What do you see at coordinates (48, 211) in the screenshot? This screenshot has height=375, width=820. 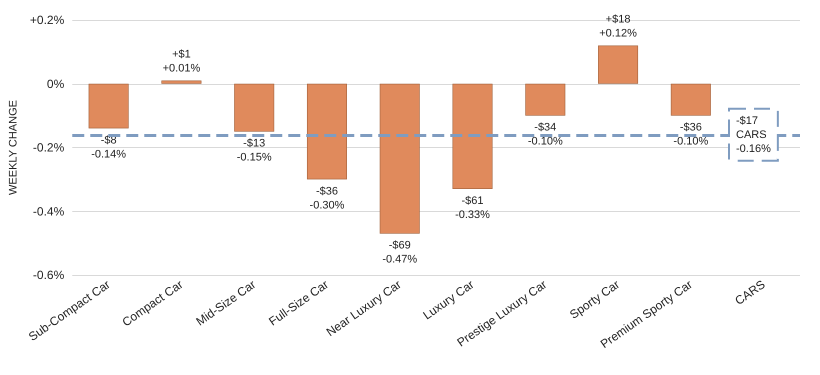 I see `y-tick-label: -0.4%` at bounding box center [48, 211].